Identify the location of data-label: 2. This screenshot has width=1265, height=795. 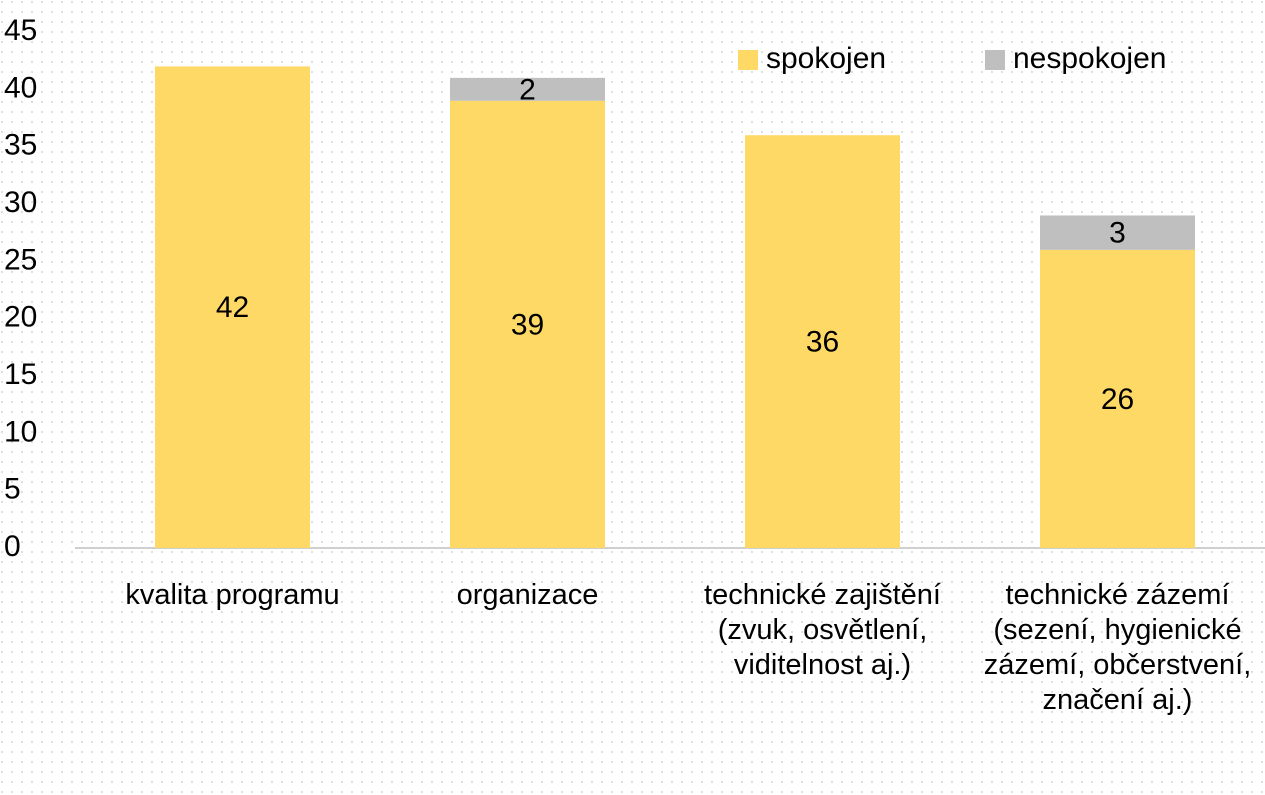
(527, 89).